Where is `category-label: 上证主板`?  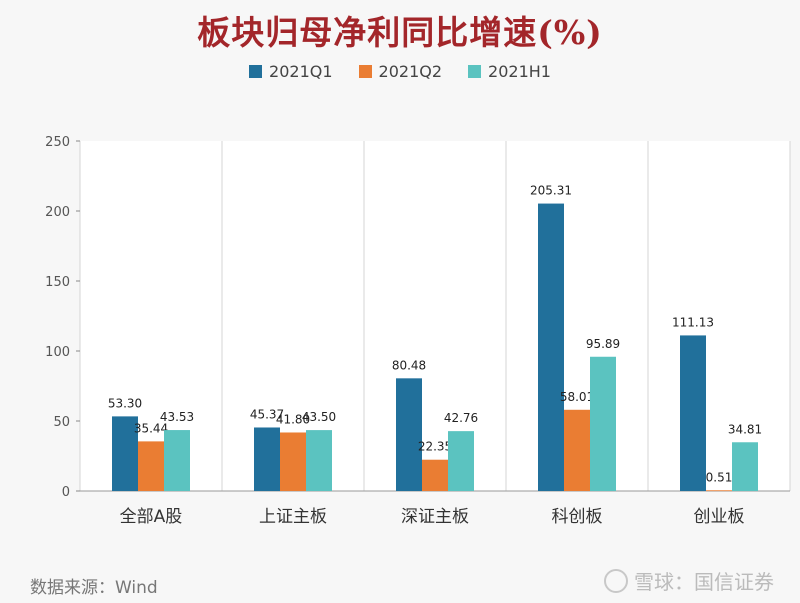 category-label: 上证主板 is located at coordinates (293, 517).